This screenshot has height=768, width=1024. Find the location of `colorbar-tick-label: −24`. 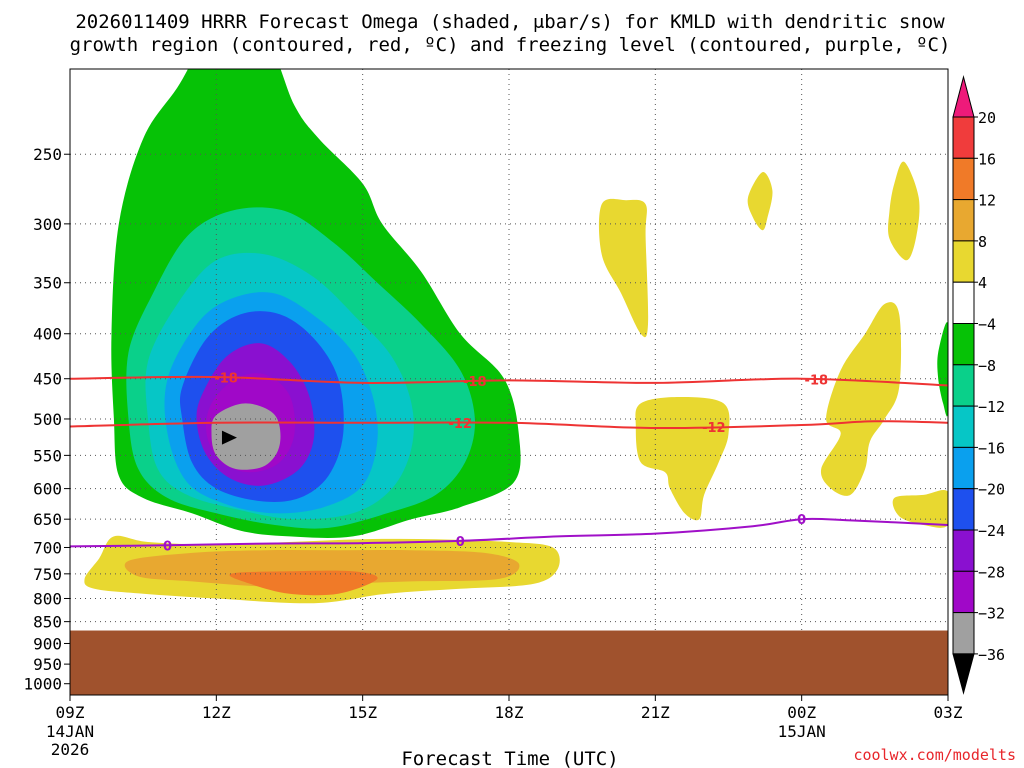

colorbar-tick-label: −24 is located at coordinates (991, 531).